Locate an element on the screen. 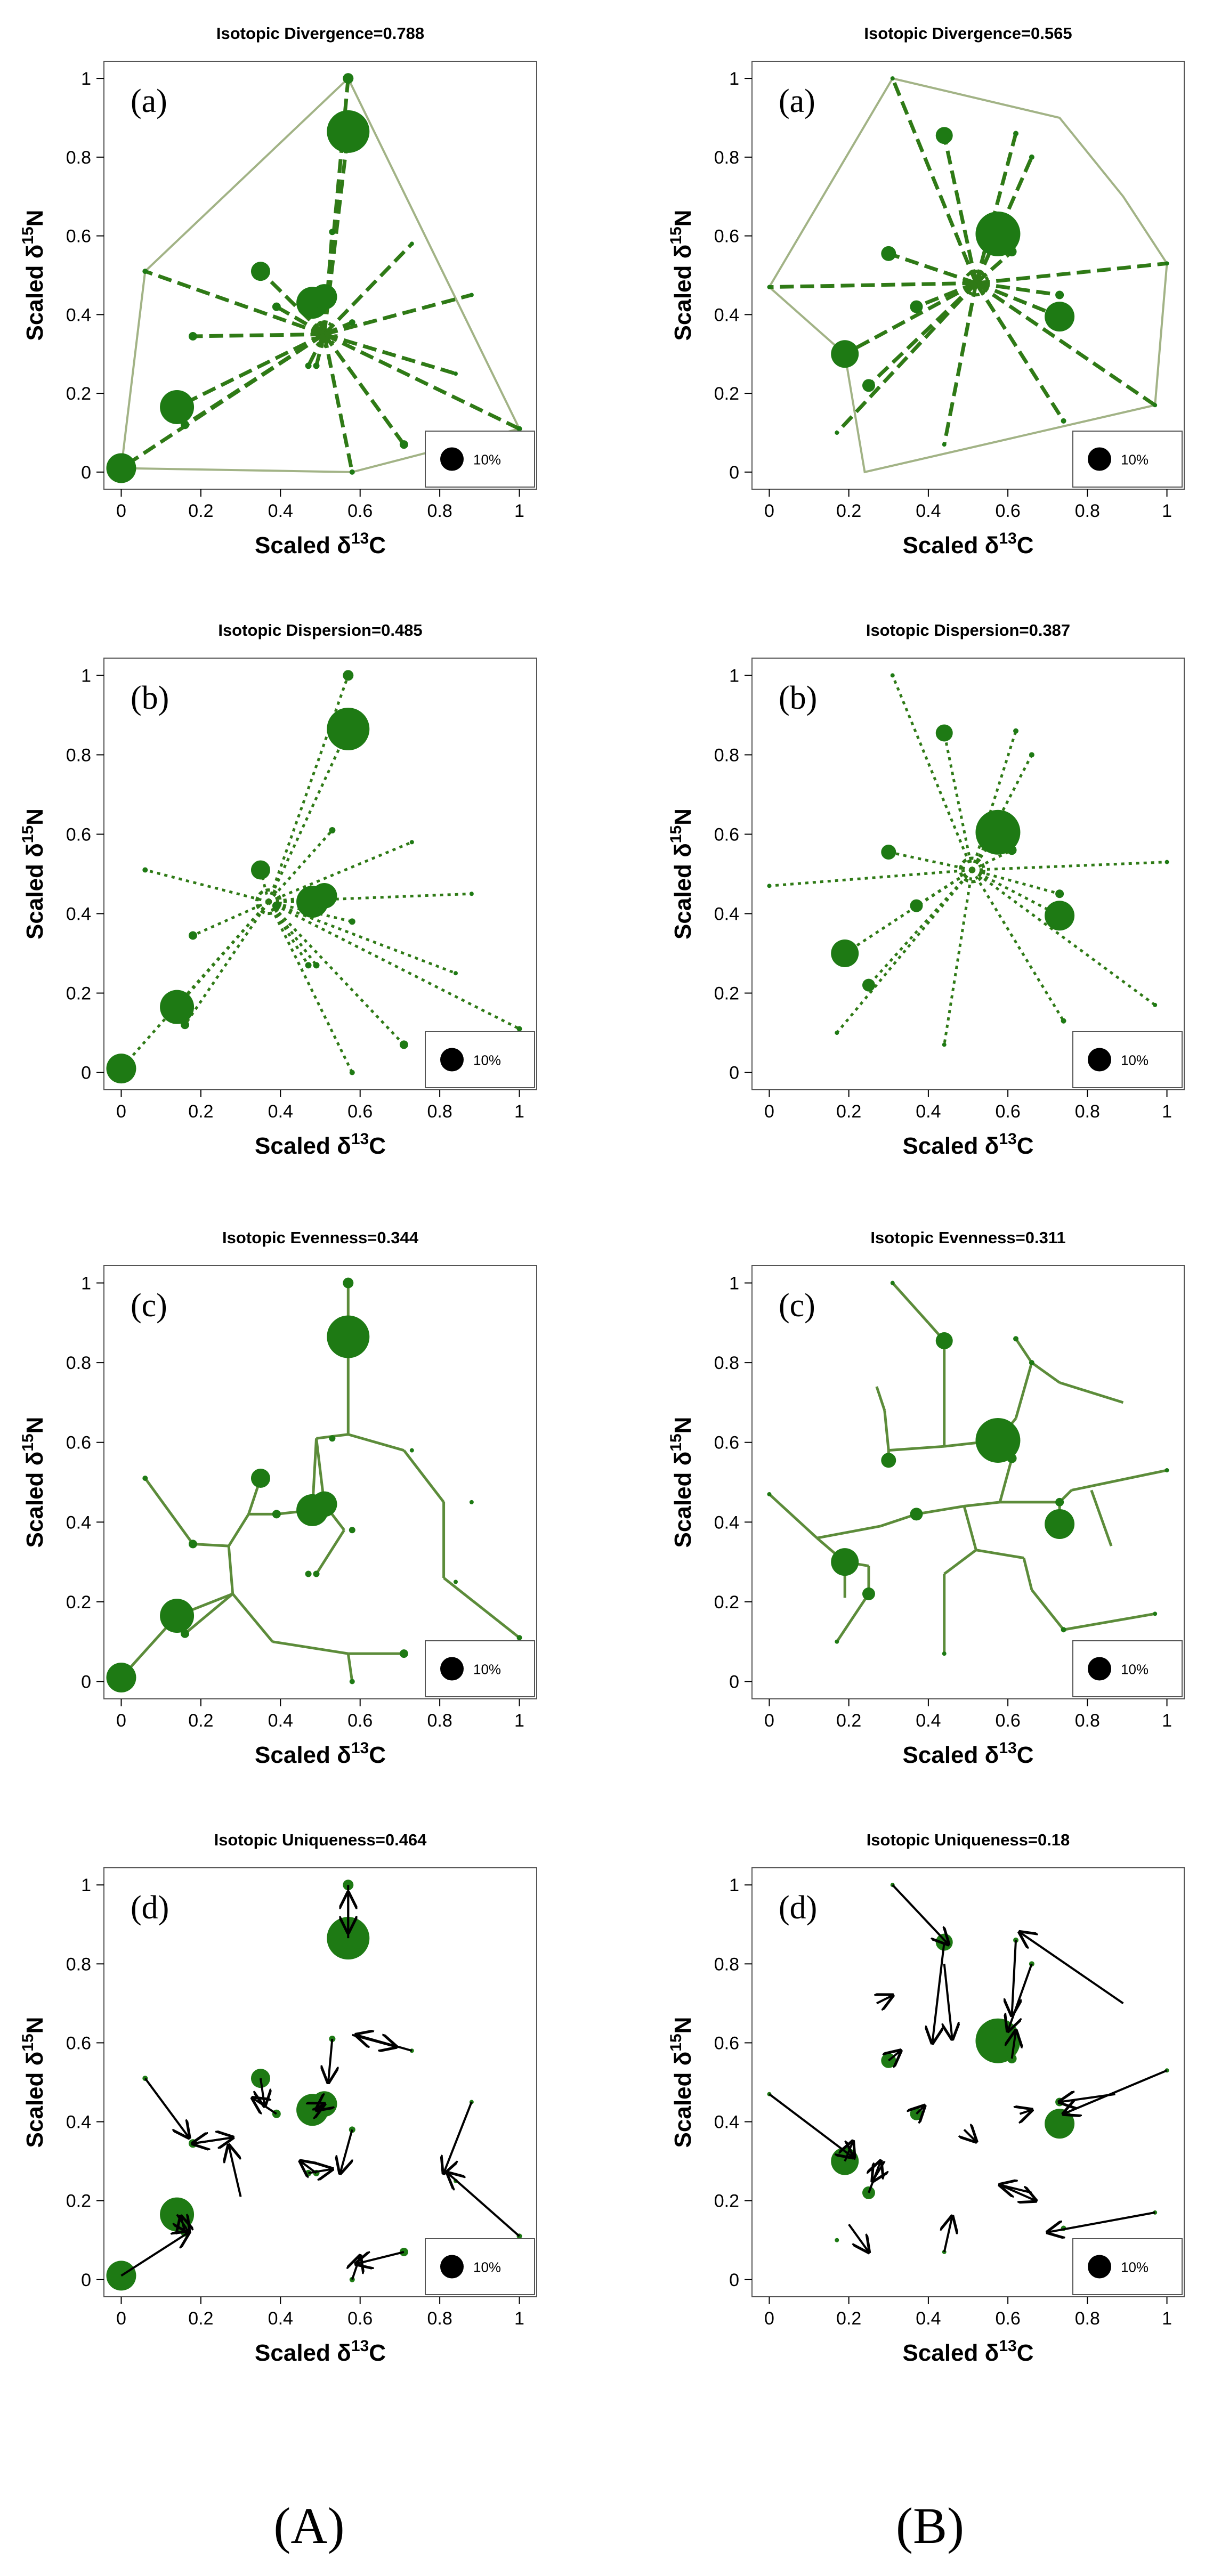  panel-title: Isotopic Evenness=0.311 is located at coordinates (967, 1237).